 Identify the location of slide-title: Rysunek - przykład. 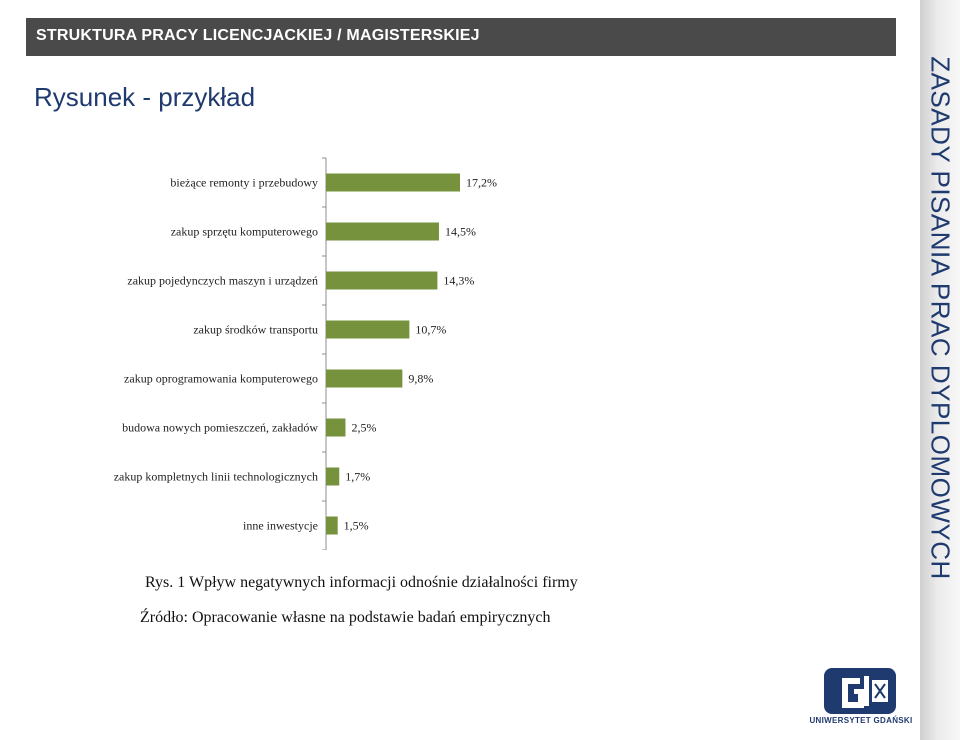
(145, 97).